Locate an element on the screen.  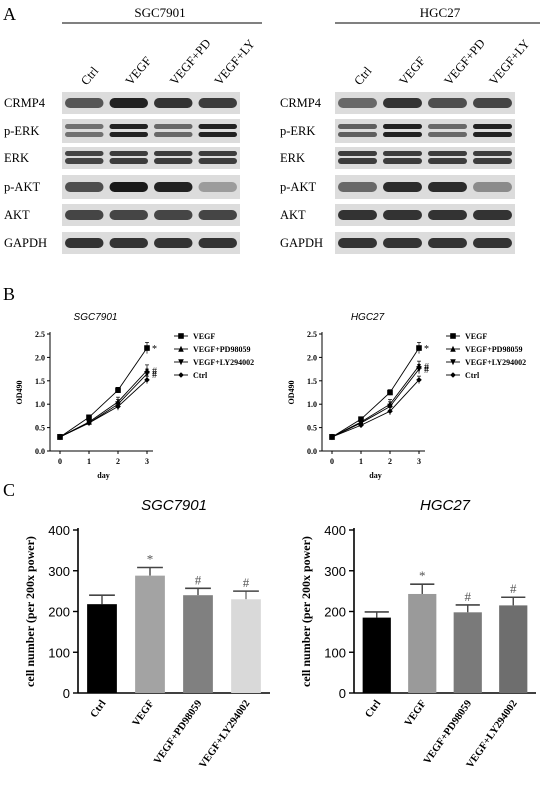
y-tick-label: 1.5 is located at coordinates (40, 381).